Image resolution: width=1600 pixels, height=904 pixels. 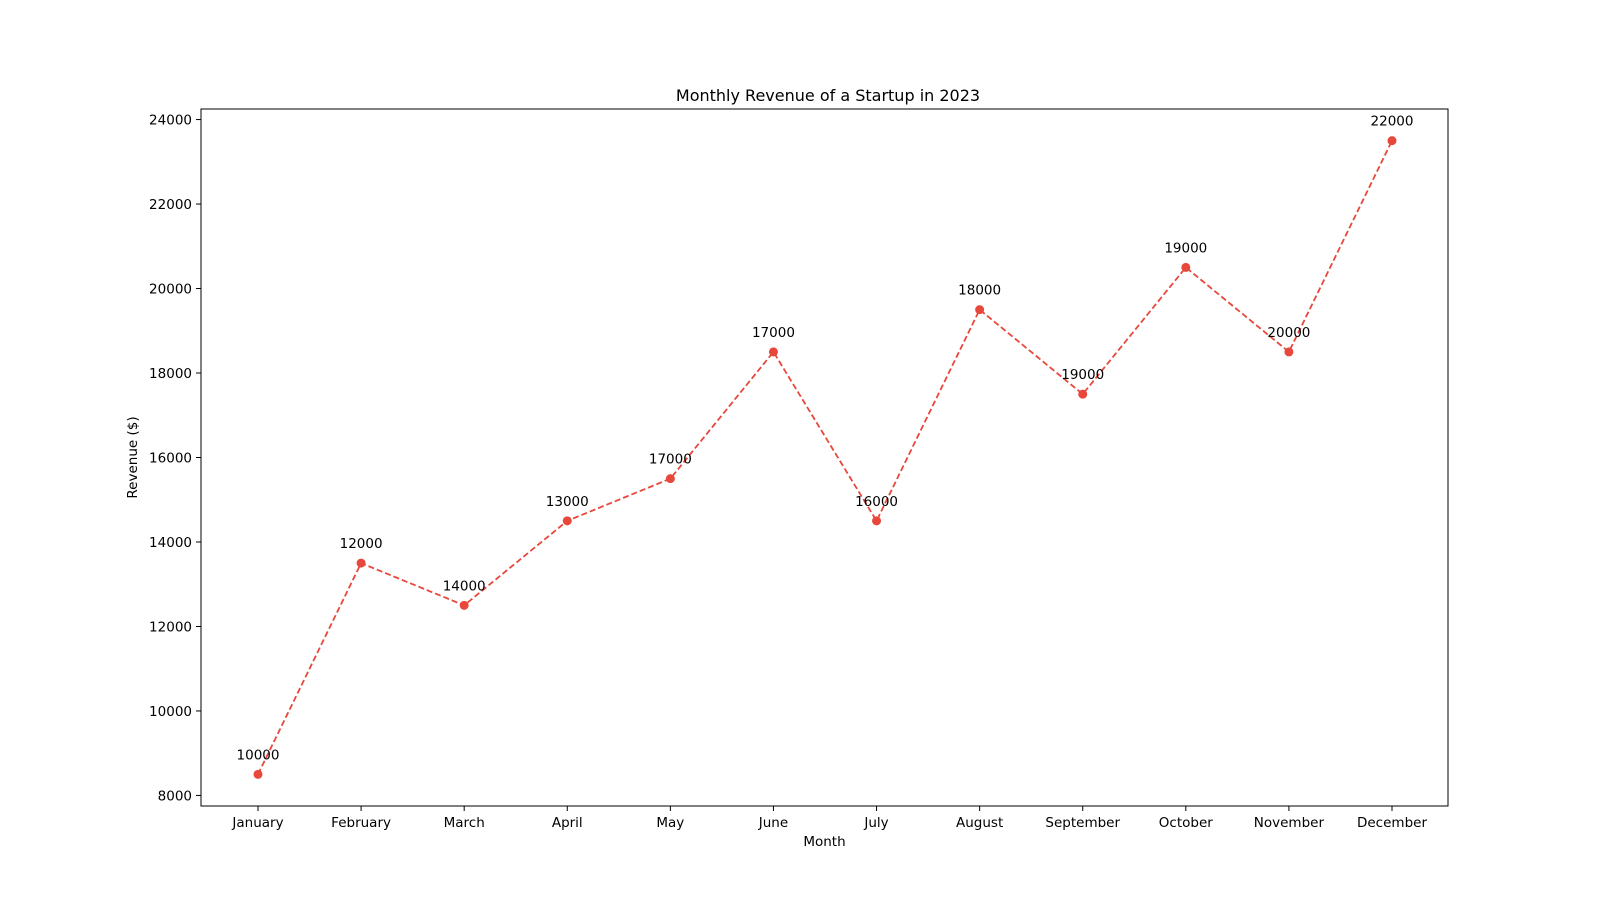 What do you see at coordinates (567, 502) in the screenshot?
I see `data-label: 13000` at bounding box center [567, 502].